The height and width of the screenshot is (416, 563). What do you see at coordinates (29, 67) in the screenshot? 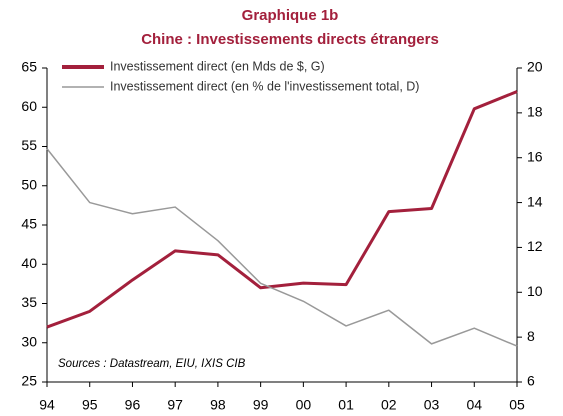
I see `y-tick-label: 65` at bounding box center [29, 67].